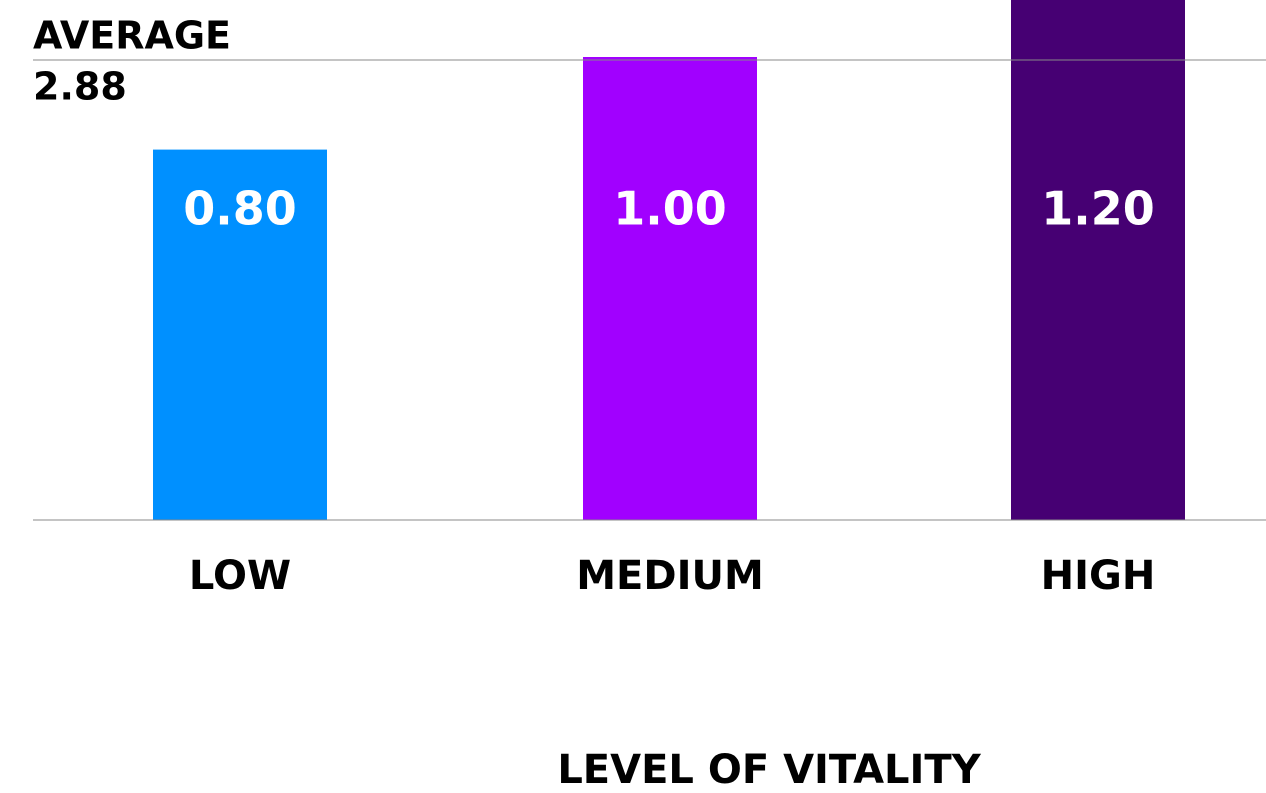  What do you see at coordinates (1098, 209) in the screenshot?
I see `value-label: 1.20` at bounding box center [1098, 209].